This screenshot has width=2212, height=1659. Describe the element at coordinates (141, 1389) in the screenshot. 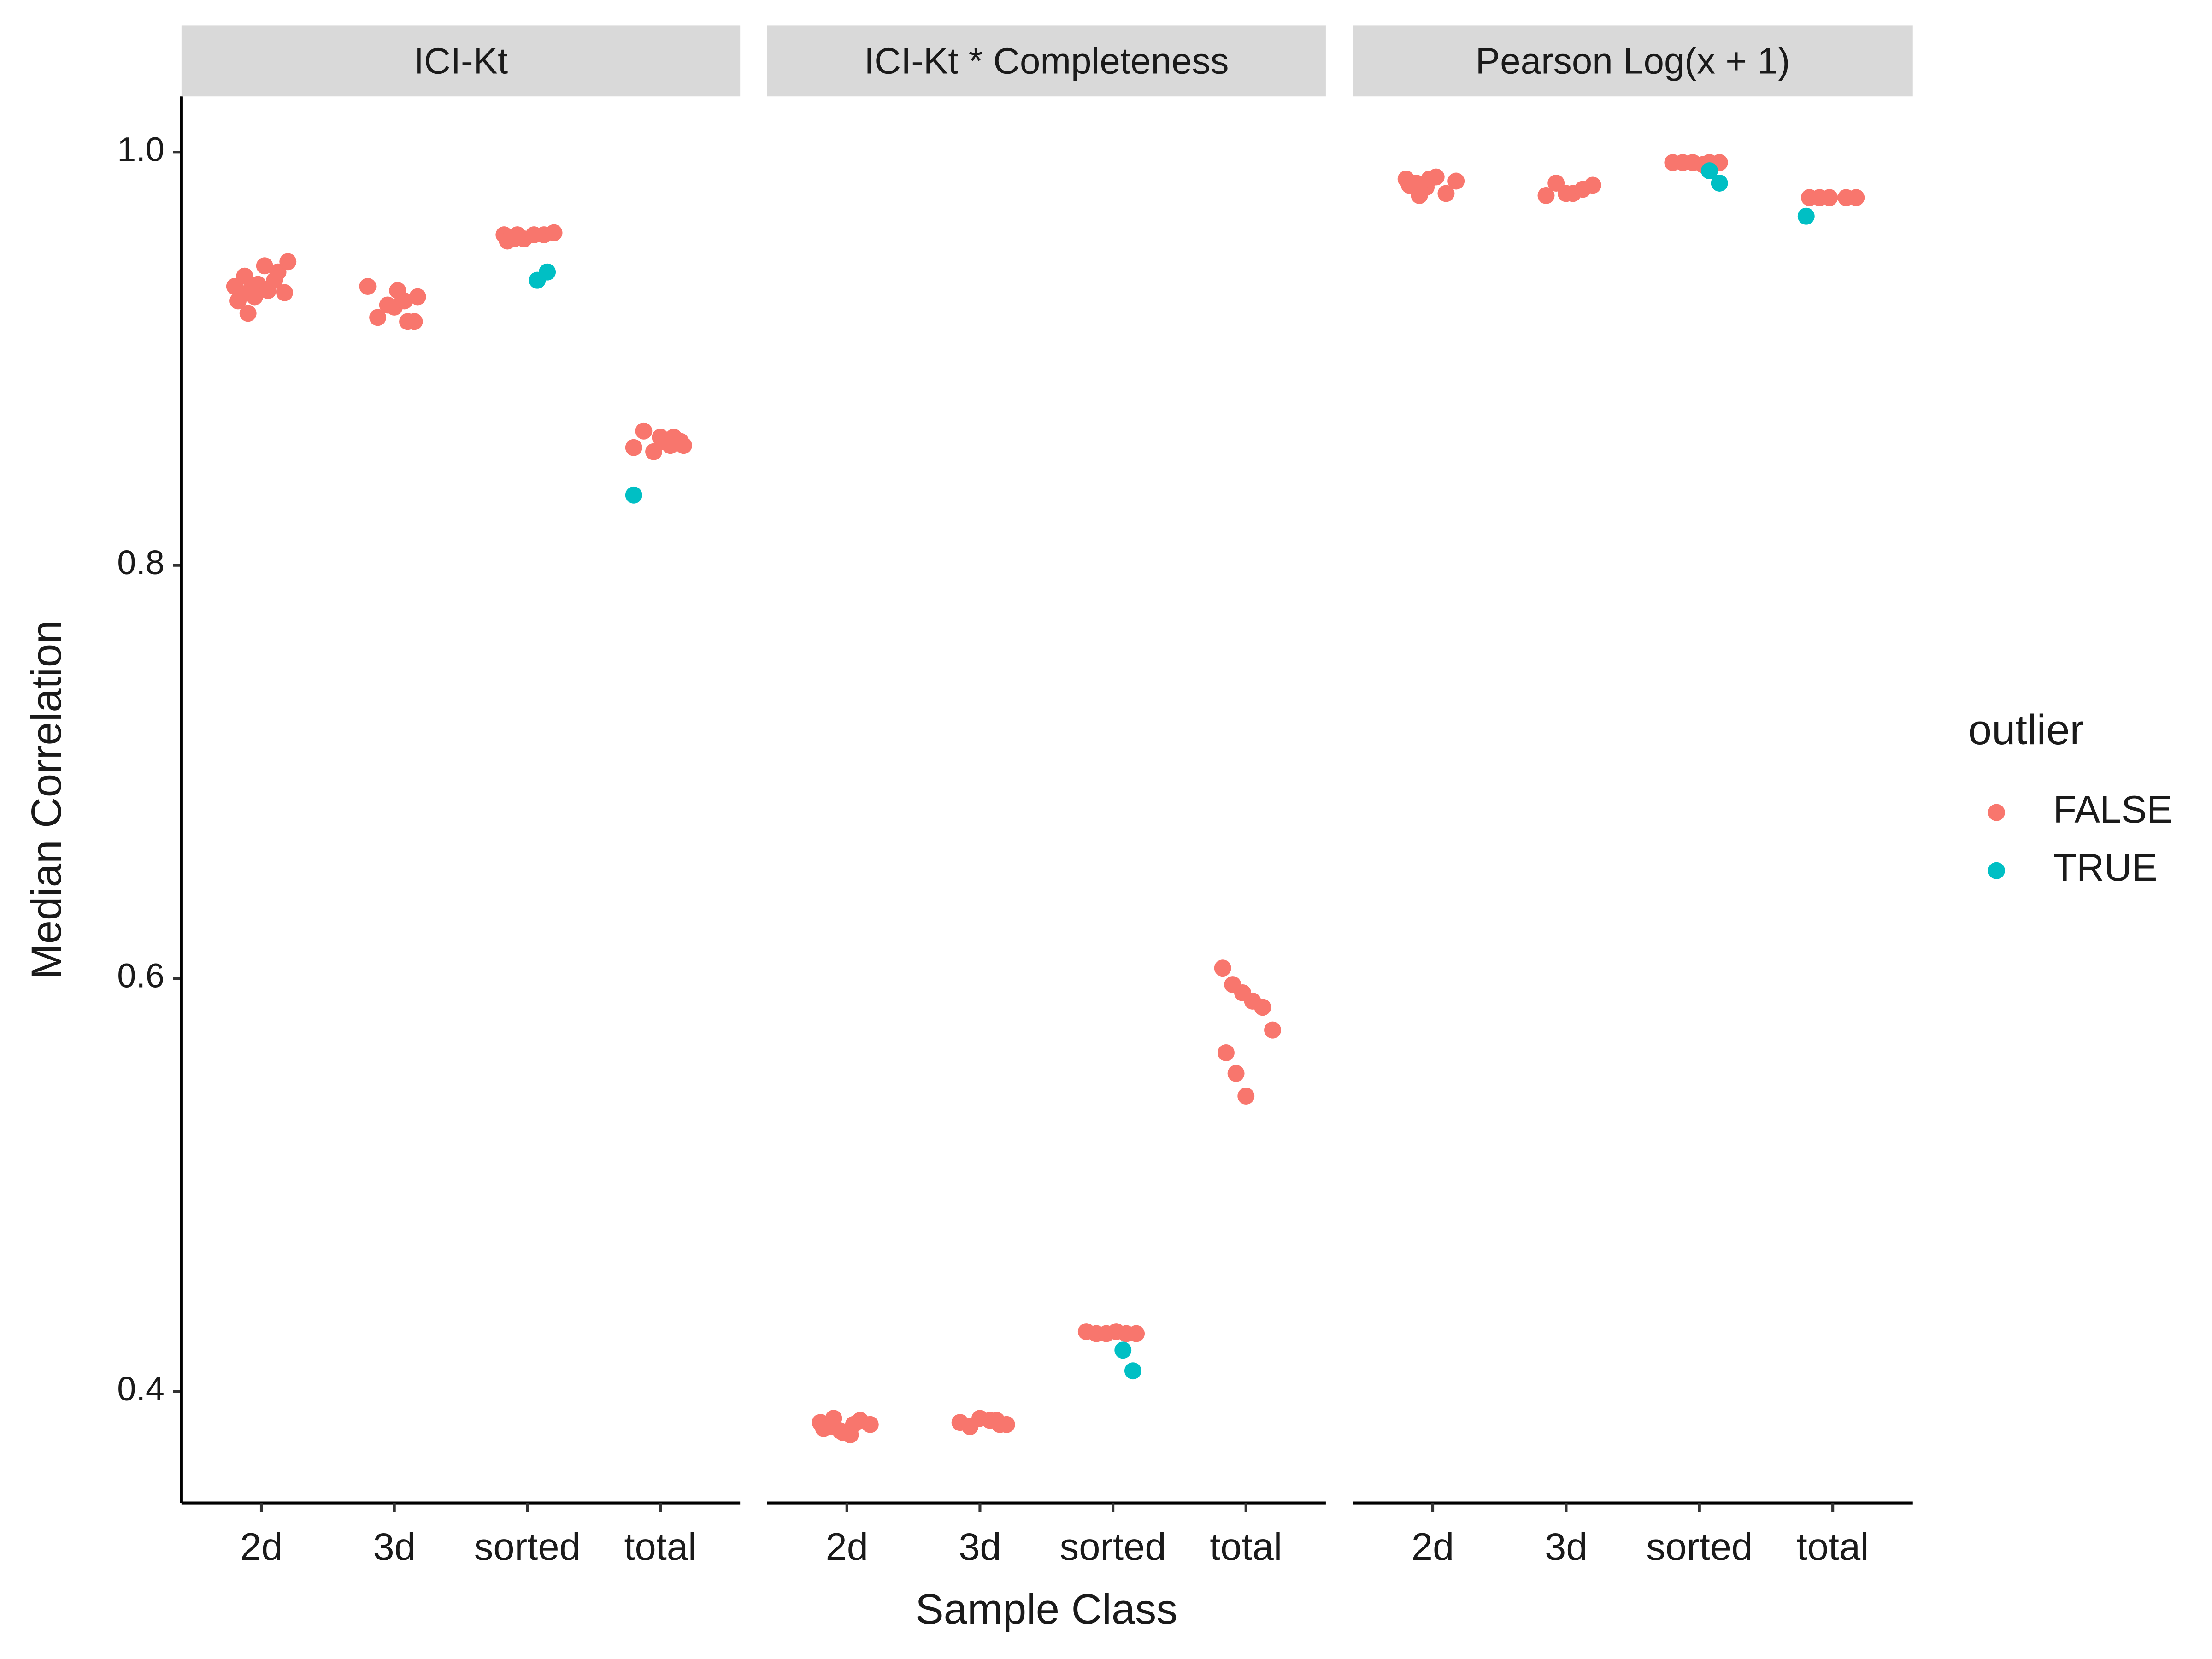

I see `y-tick-label: 0.4` at that location.